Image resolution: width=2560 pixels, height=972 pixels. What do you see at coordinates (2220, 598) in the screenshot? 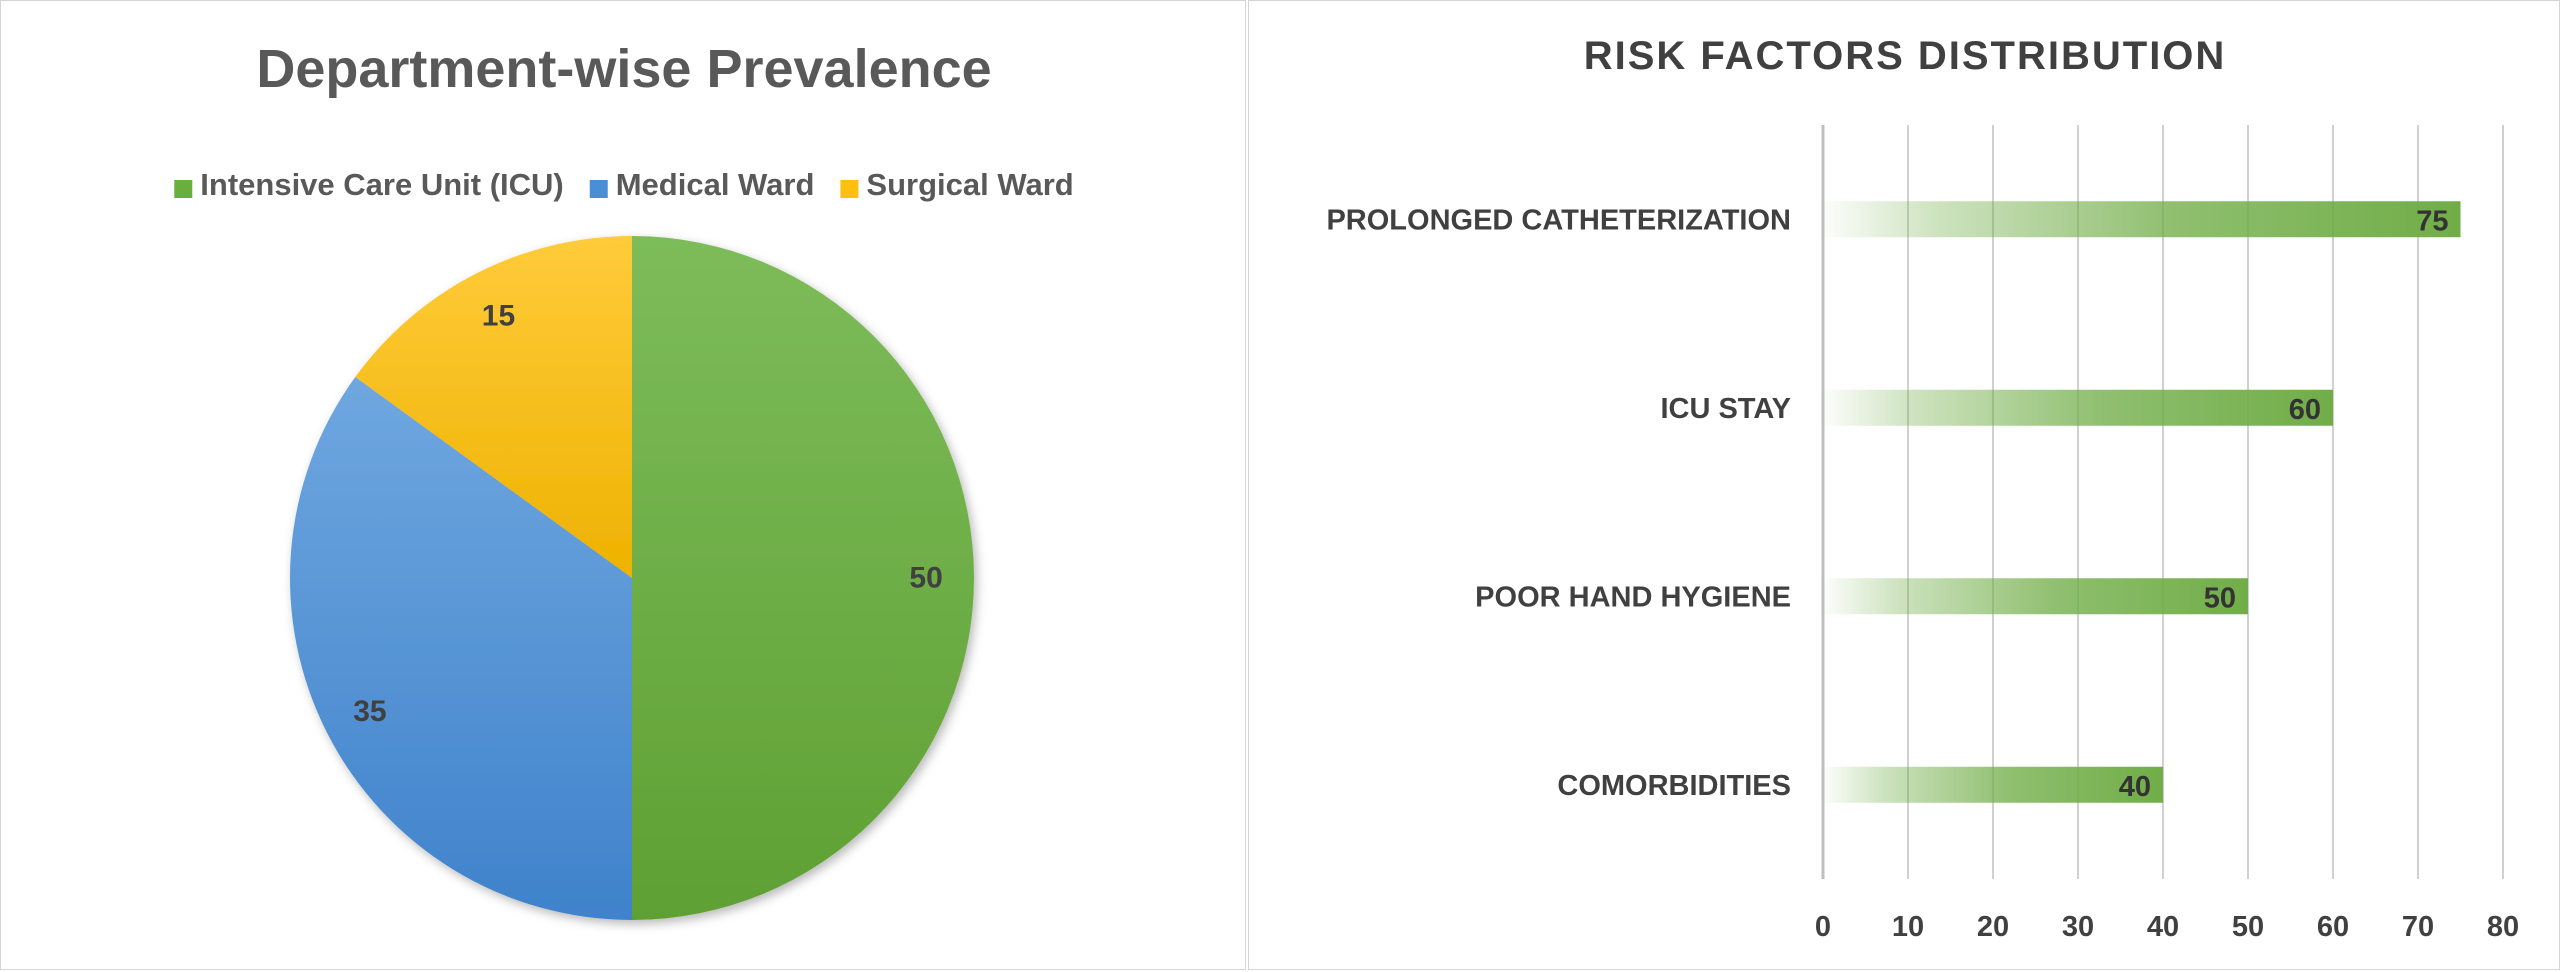
I see `bar-value-label: 50` at bounding box center [2220, 598].